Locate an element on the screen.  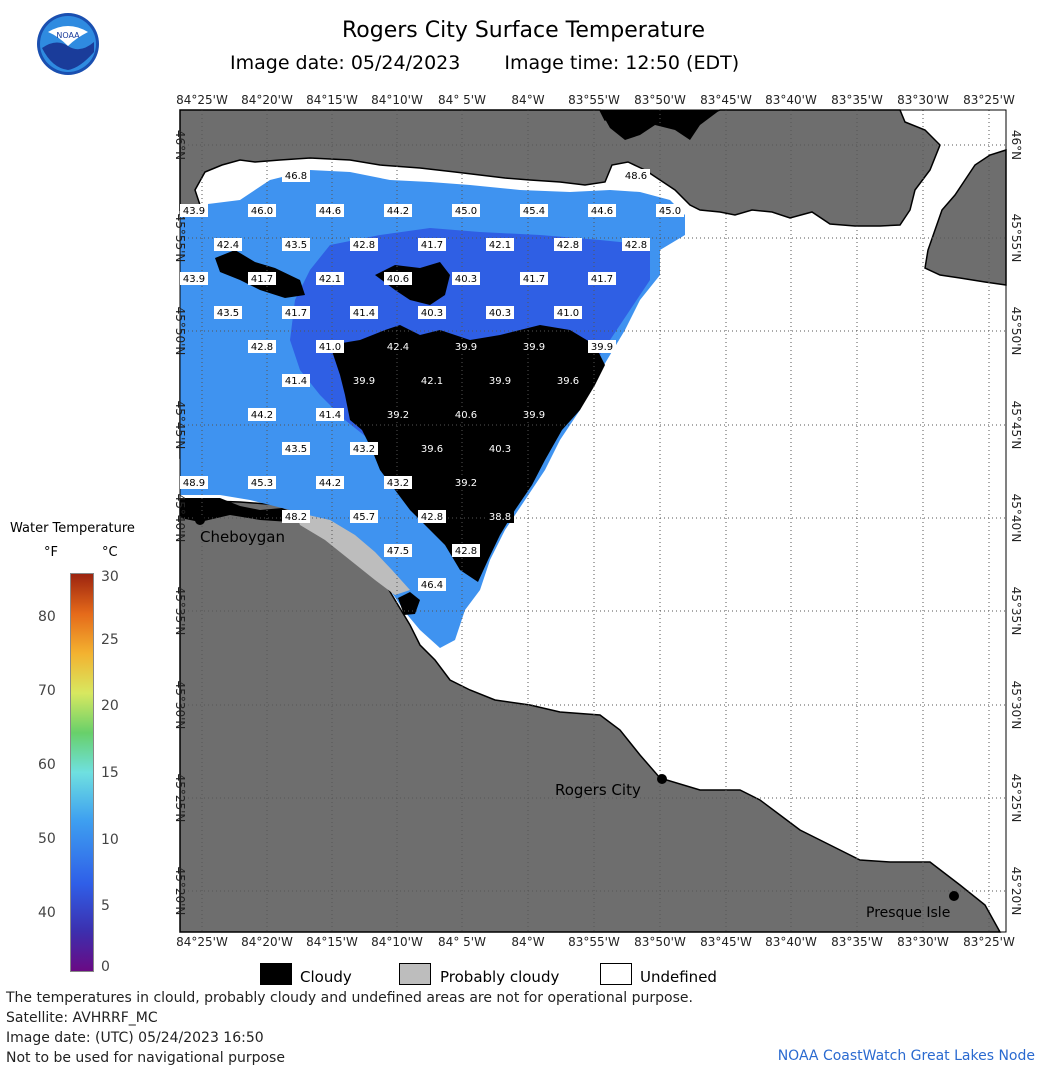
scale-tick-c: 5 is located at coordinates (105, 906).